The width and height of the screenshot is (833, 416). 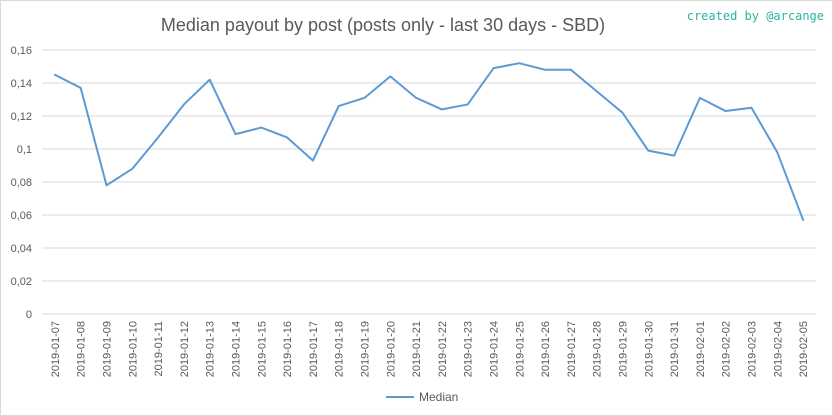 I want to click on x-tick-label: 2019-01-27, so click(x=572, y=349).